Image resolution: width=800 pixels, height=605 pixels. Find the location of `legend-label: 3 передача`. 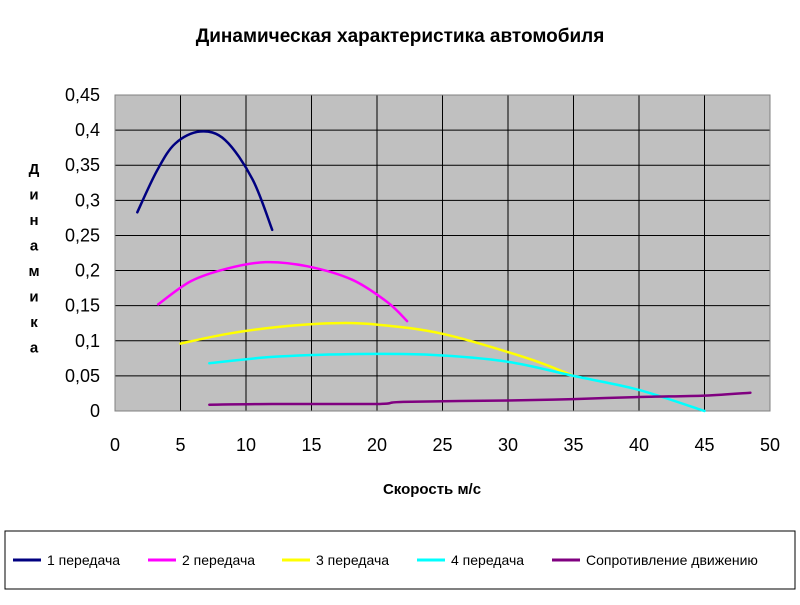

legend-label: 3 передача is located at coordinates (352, 560).